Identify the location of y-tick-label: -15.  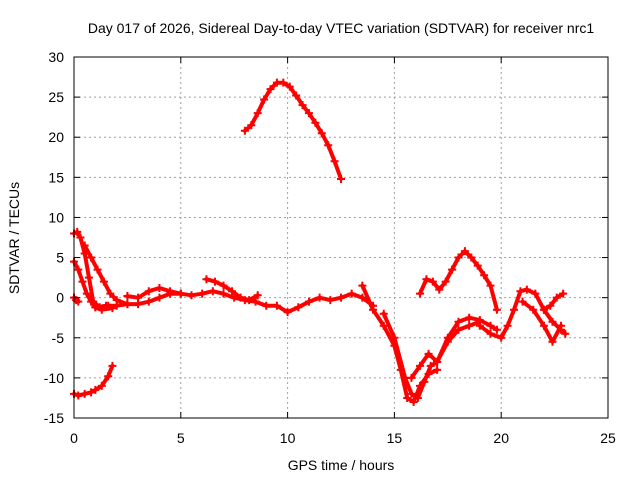
(54, 418).